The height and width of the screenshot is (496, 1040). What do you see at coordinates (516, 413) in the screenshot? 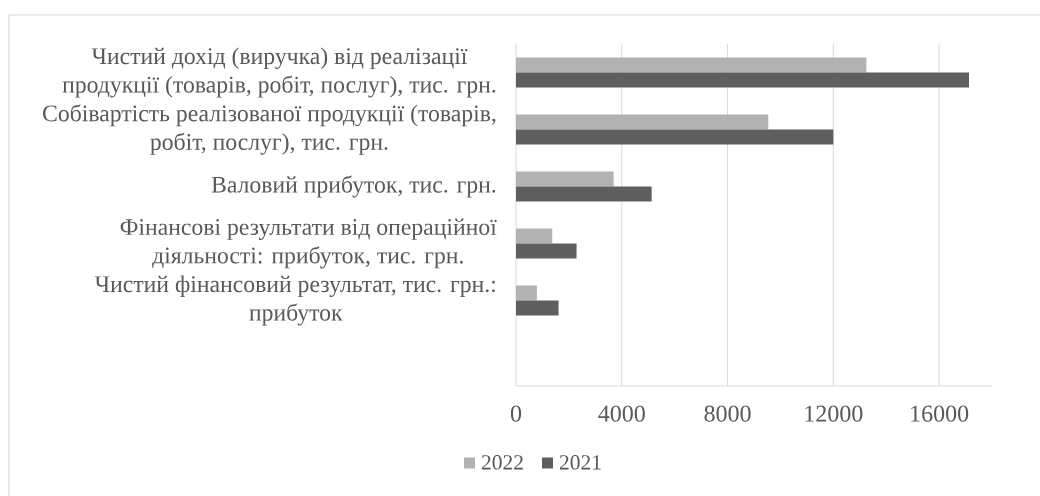
I see `x-tick-label: 0` at bounding box center [516, 413].